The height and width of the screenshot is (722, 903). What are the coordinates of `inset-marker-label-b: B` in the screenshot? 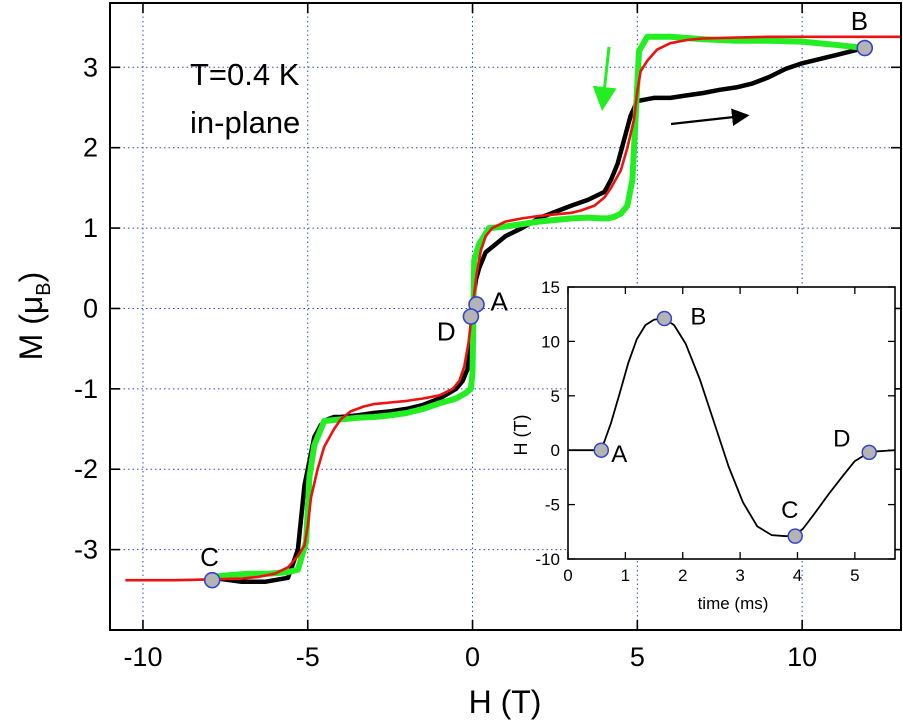 It's located at (698, 317).